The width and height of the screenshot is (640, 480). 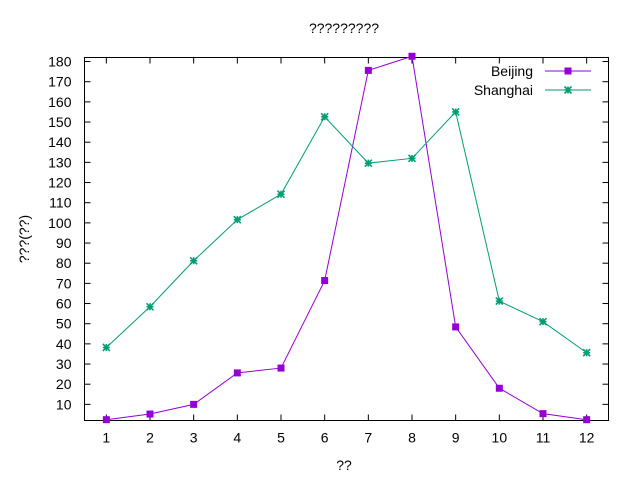 I want to click on legend-label-shanghai: Shanghai, so click(x=503, y=90).